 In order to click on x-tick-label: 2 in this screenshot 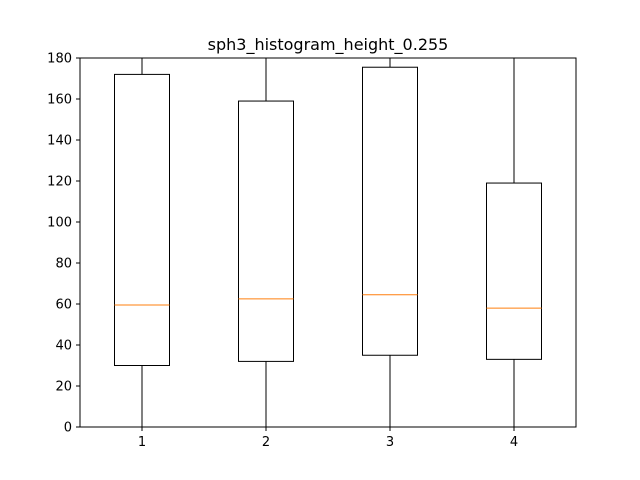, I will do `click(266, 442)`.